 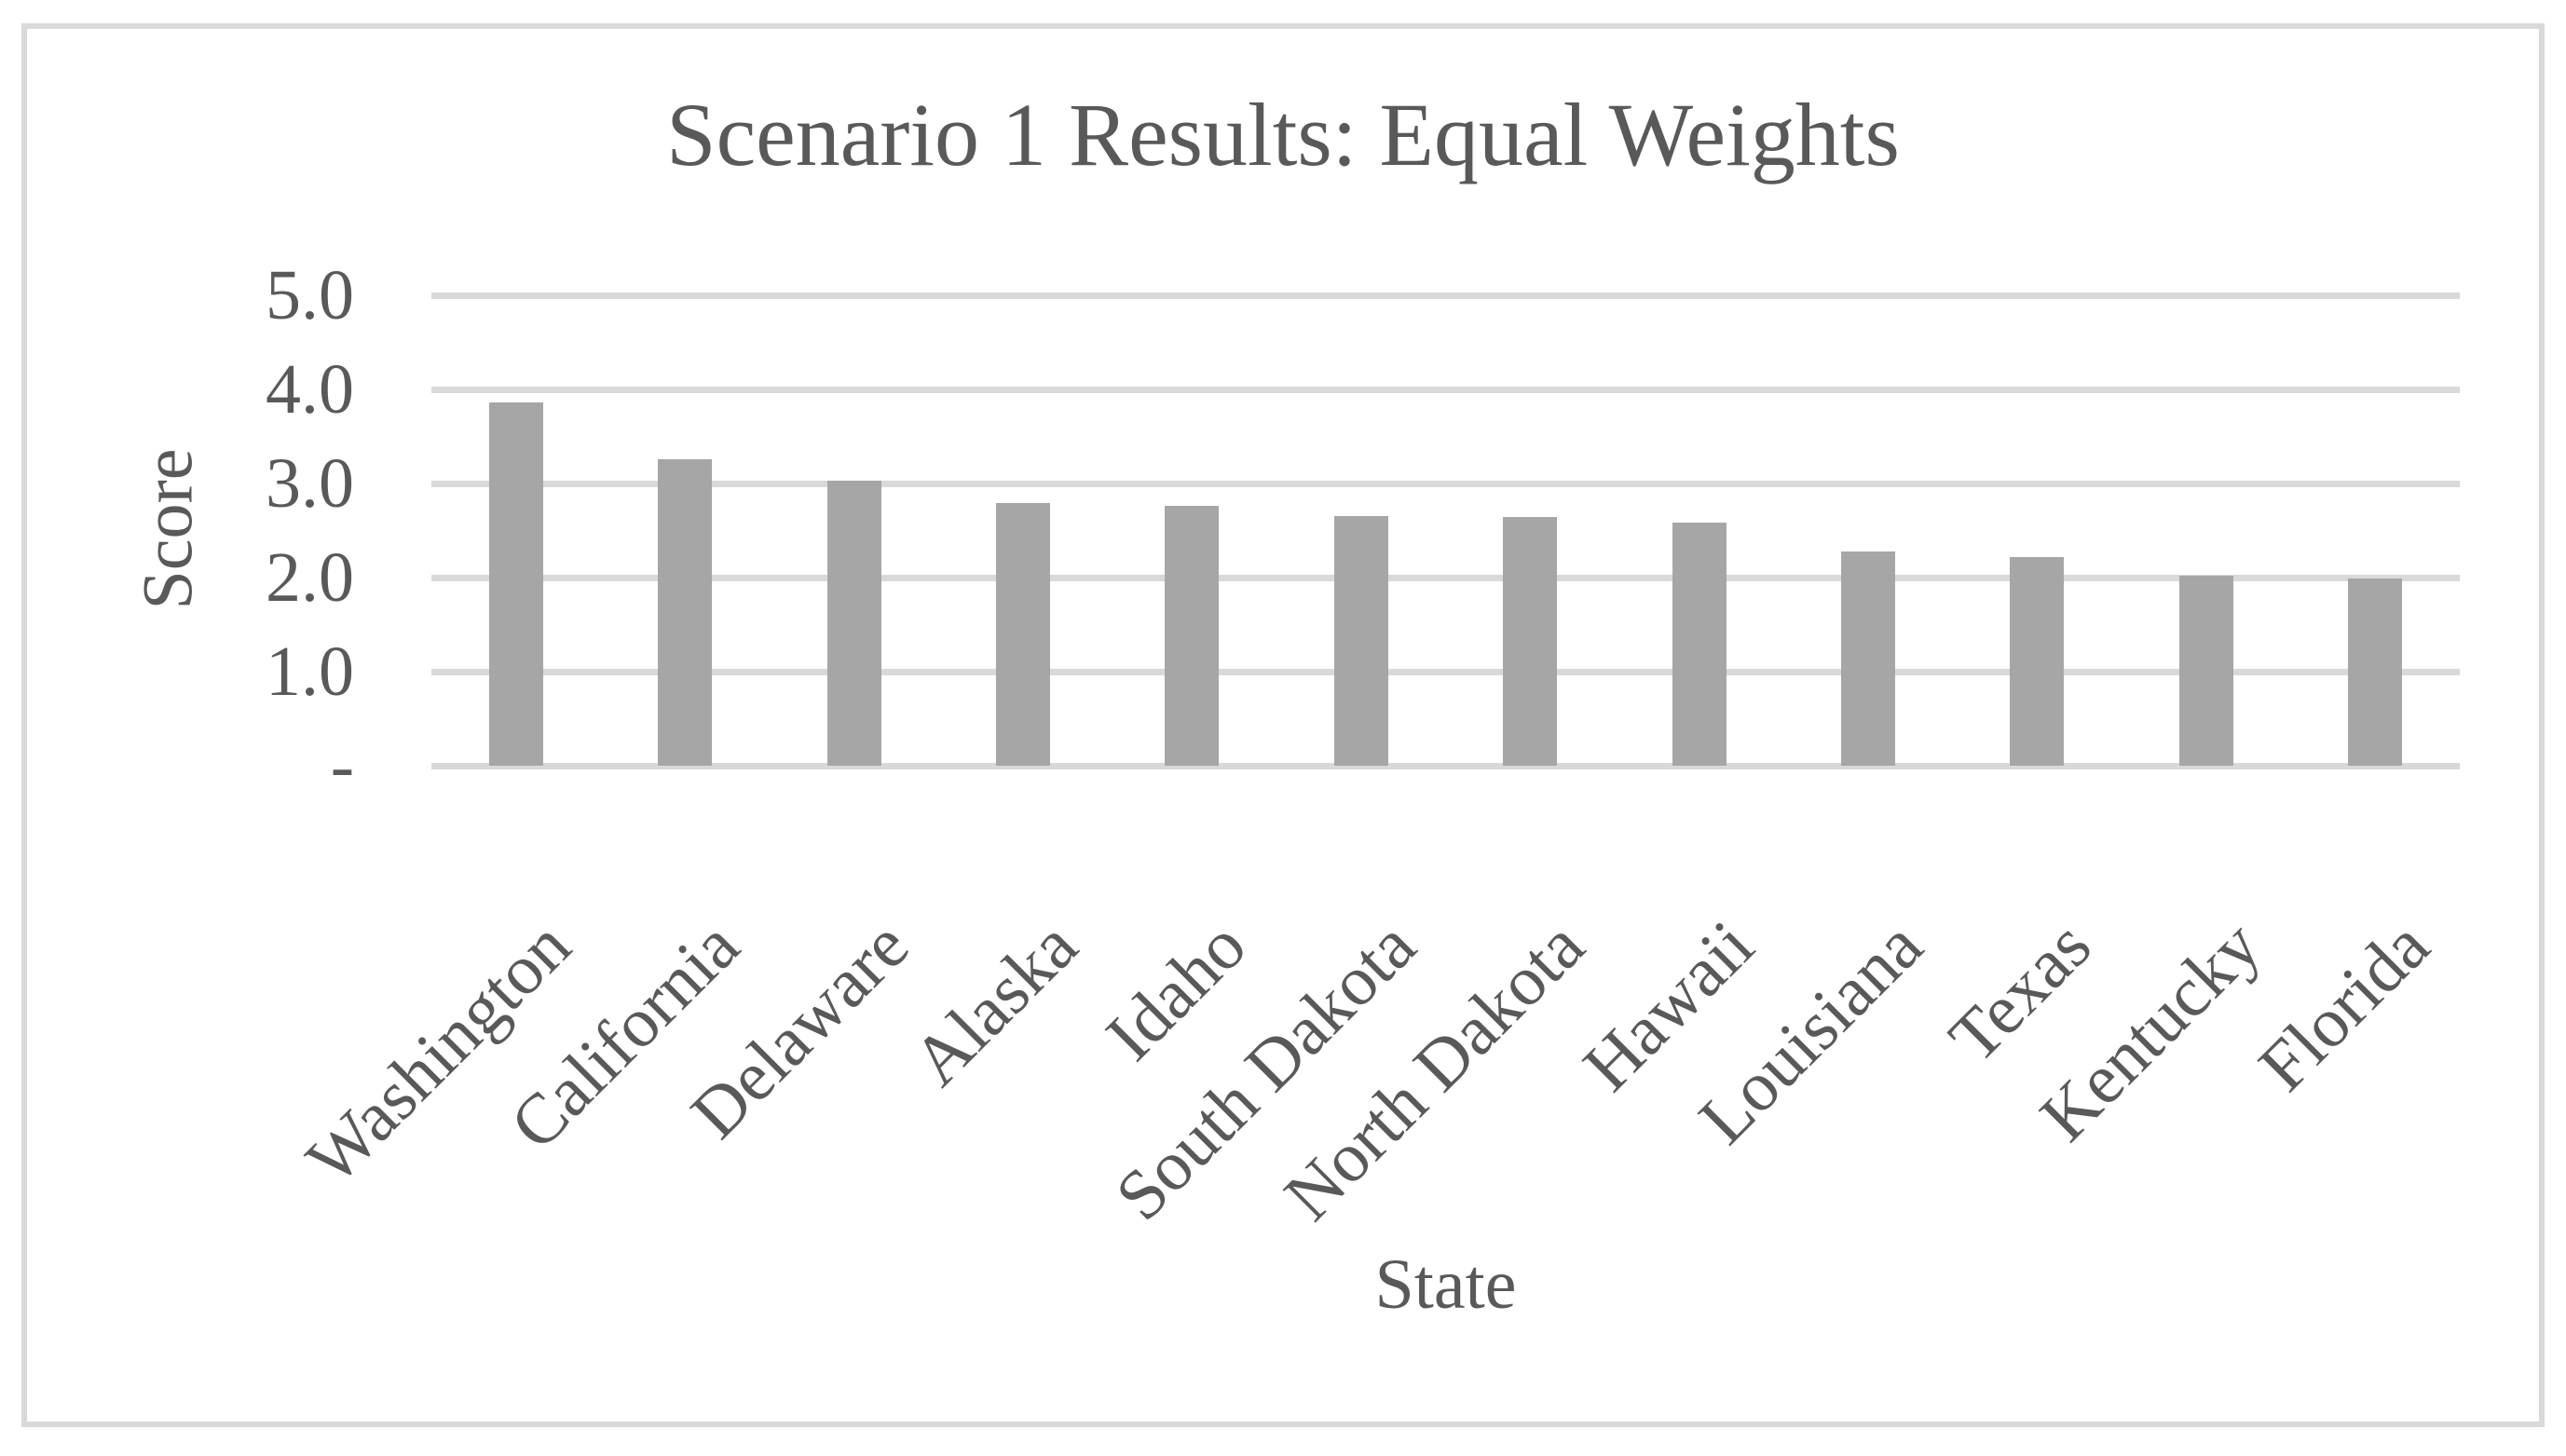 What do you see at coordinates (1360, 641) in the screenshot?
I see `bar-south-dakota` at bounding box center [1360, 641].